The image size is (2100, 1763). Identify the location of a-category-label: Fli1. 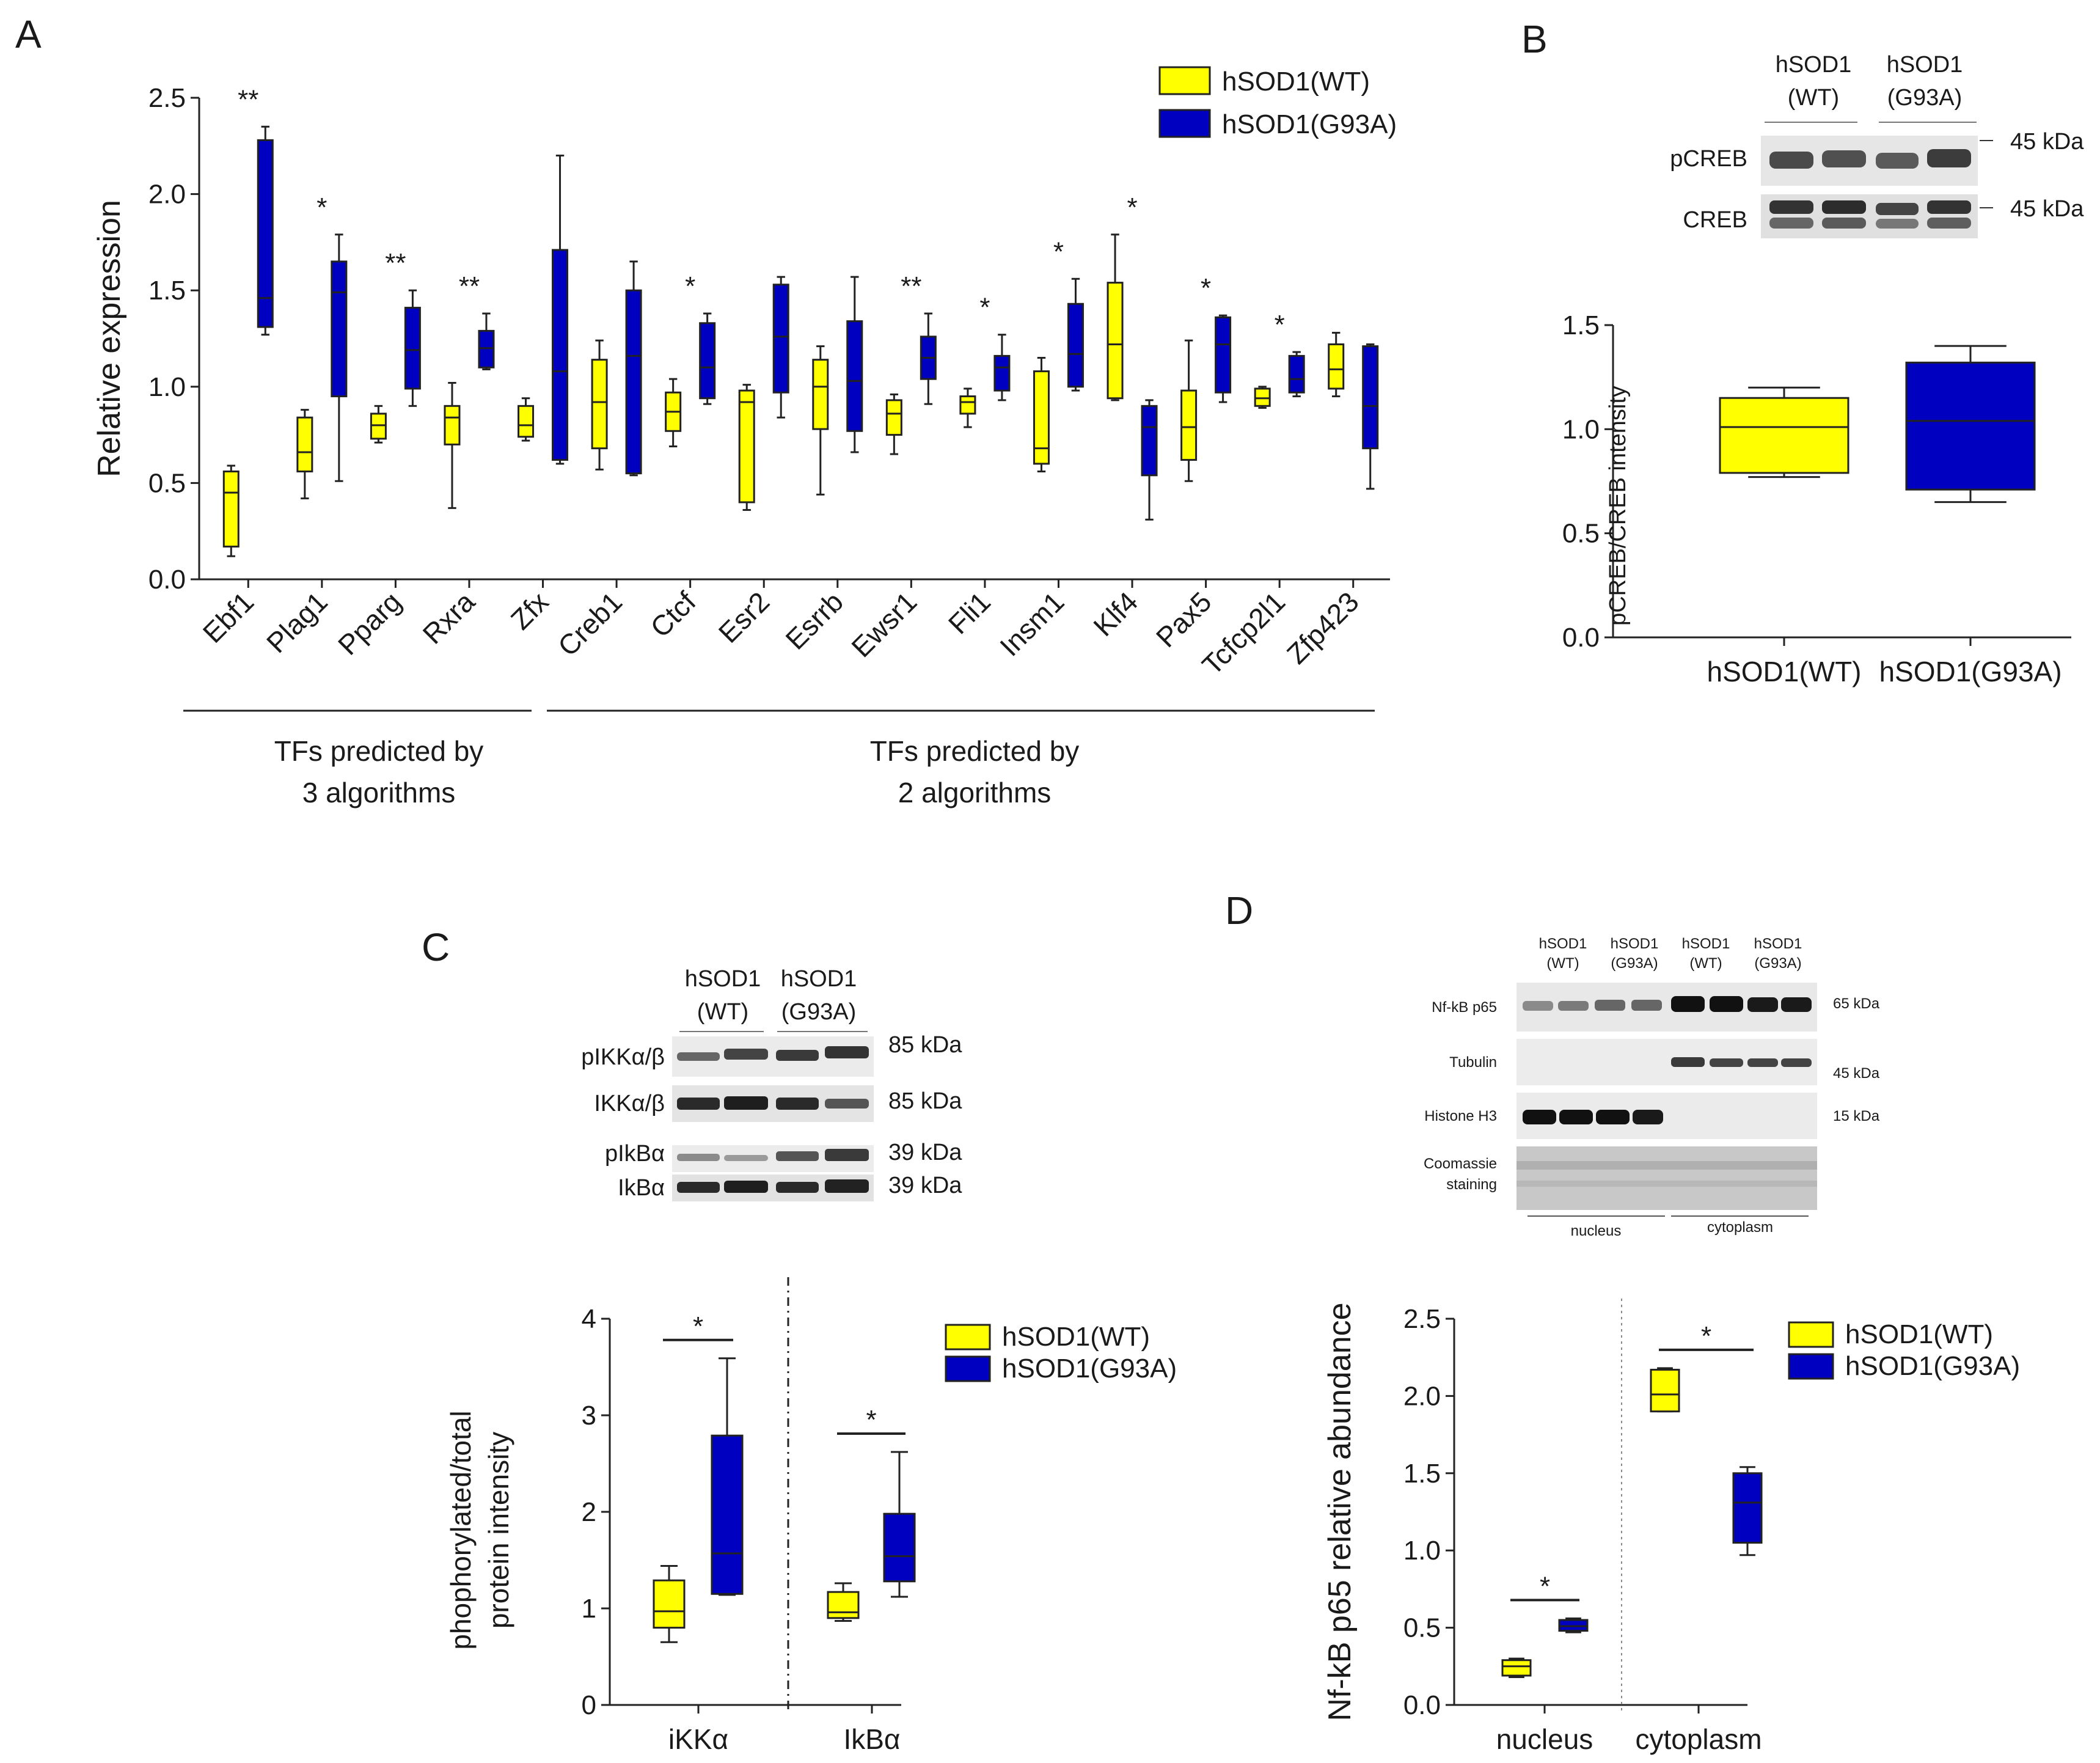
(970, 612).